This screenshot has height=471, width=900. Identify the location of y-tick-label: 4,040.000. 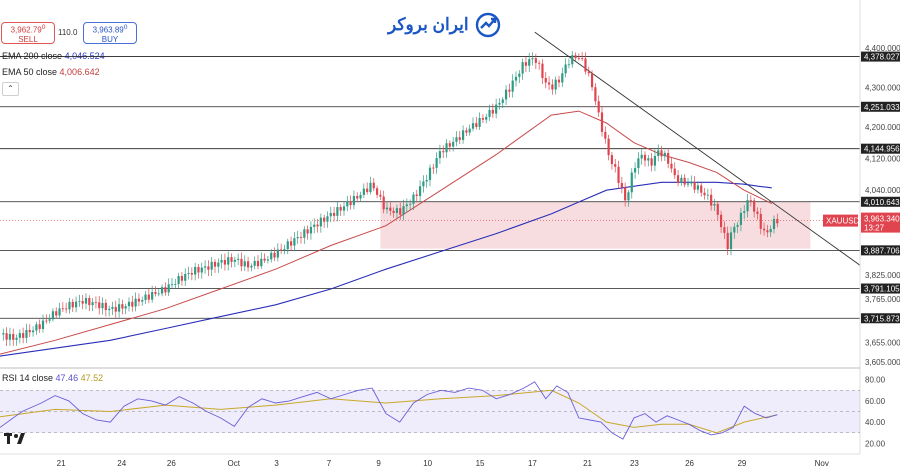
(882, 190).